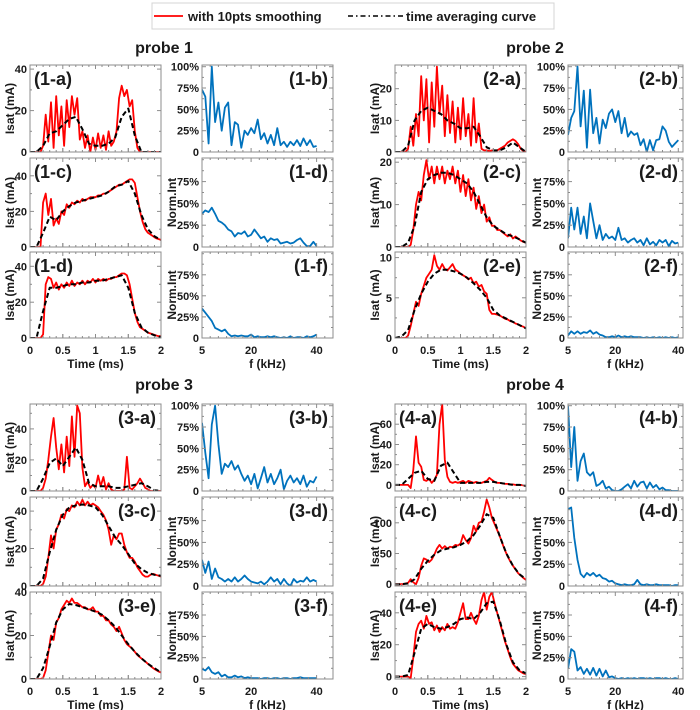 Image resolution: width=700 pixels, height=710 pixels. Describe the element at coordinates (185, 68) in the screenshot. I see `y-tick-label: 100%` at that location.